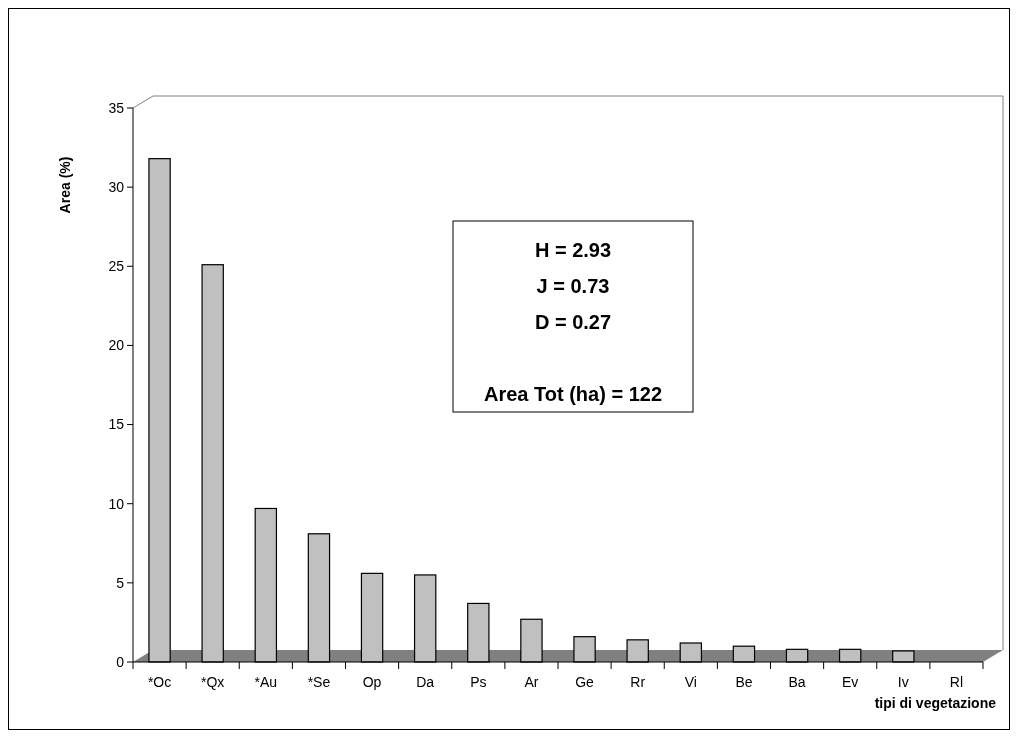 The image size is (1018, 738). What do you see at coordinates (116, 345) in the screenshot?
I see `y-tick-label: 20` at bounding box center [116, 345].